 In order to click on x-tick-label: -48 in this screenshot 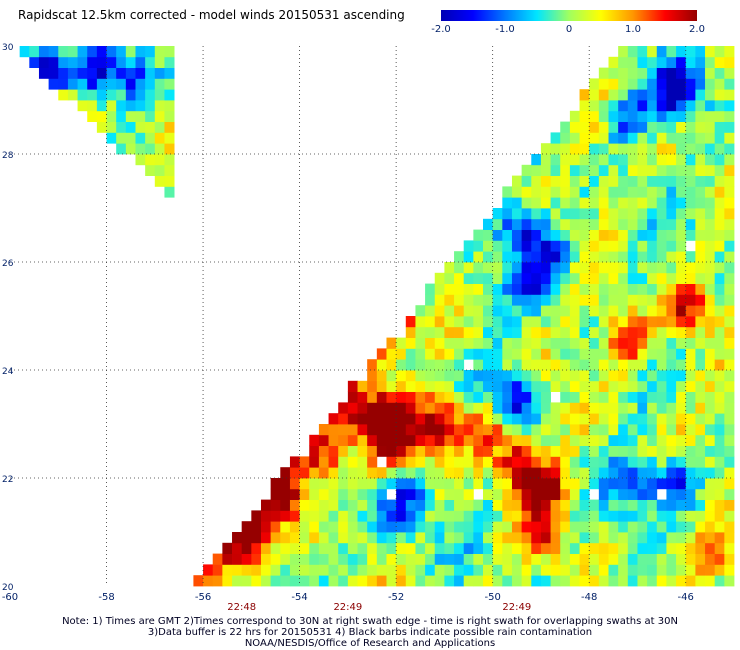, I will do `click(589, 597)`.